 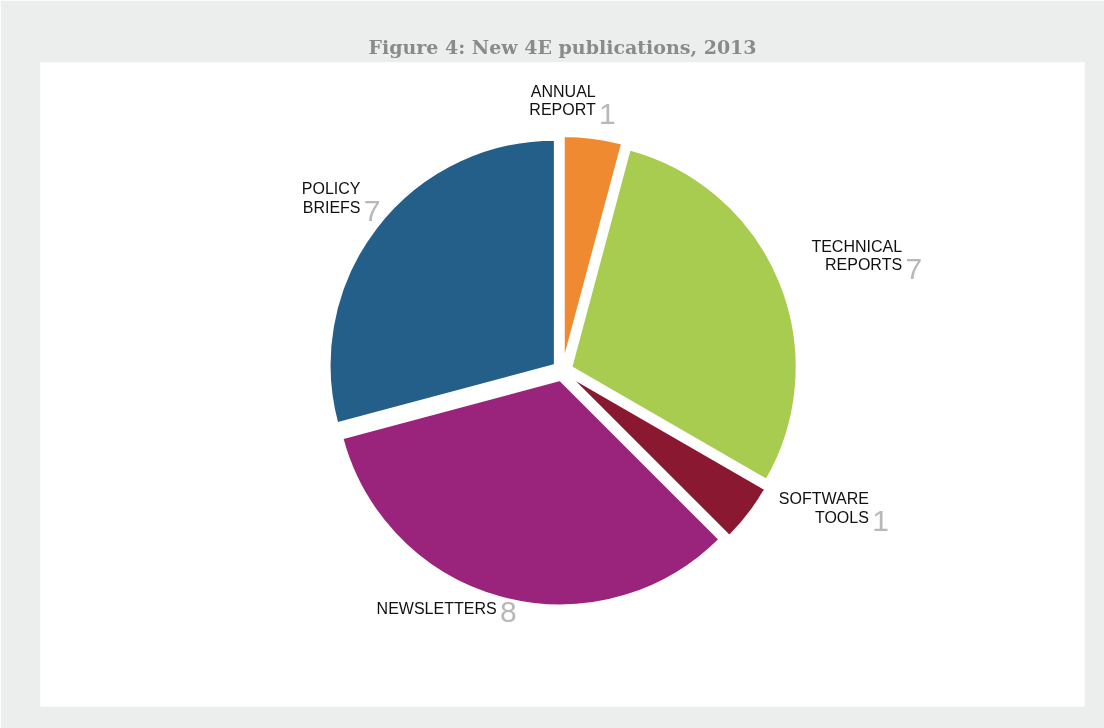 What do you see at coordinates (857, 255) in the screenshot?
I see `slice-label: TECHNICAL REPORTS` at bounding box center [857, 255].